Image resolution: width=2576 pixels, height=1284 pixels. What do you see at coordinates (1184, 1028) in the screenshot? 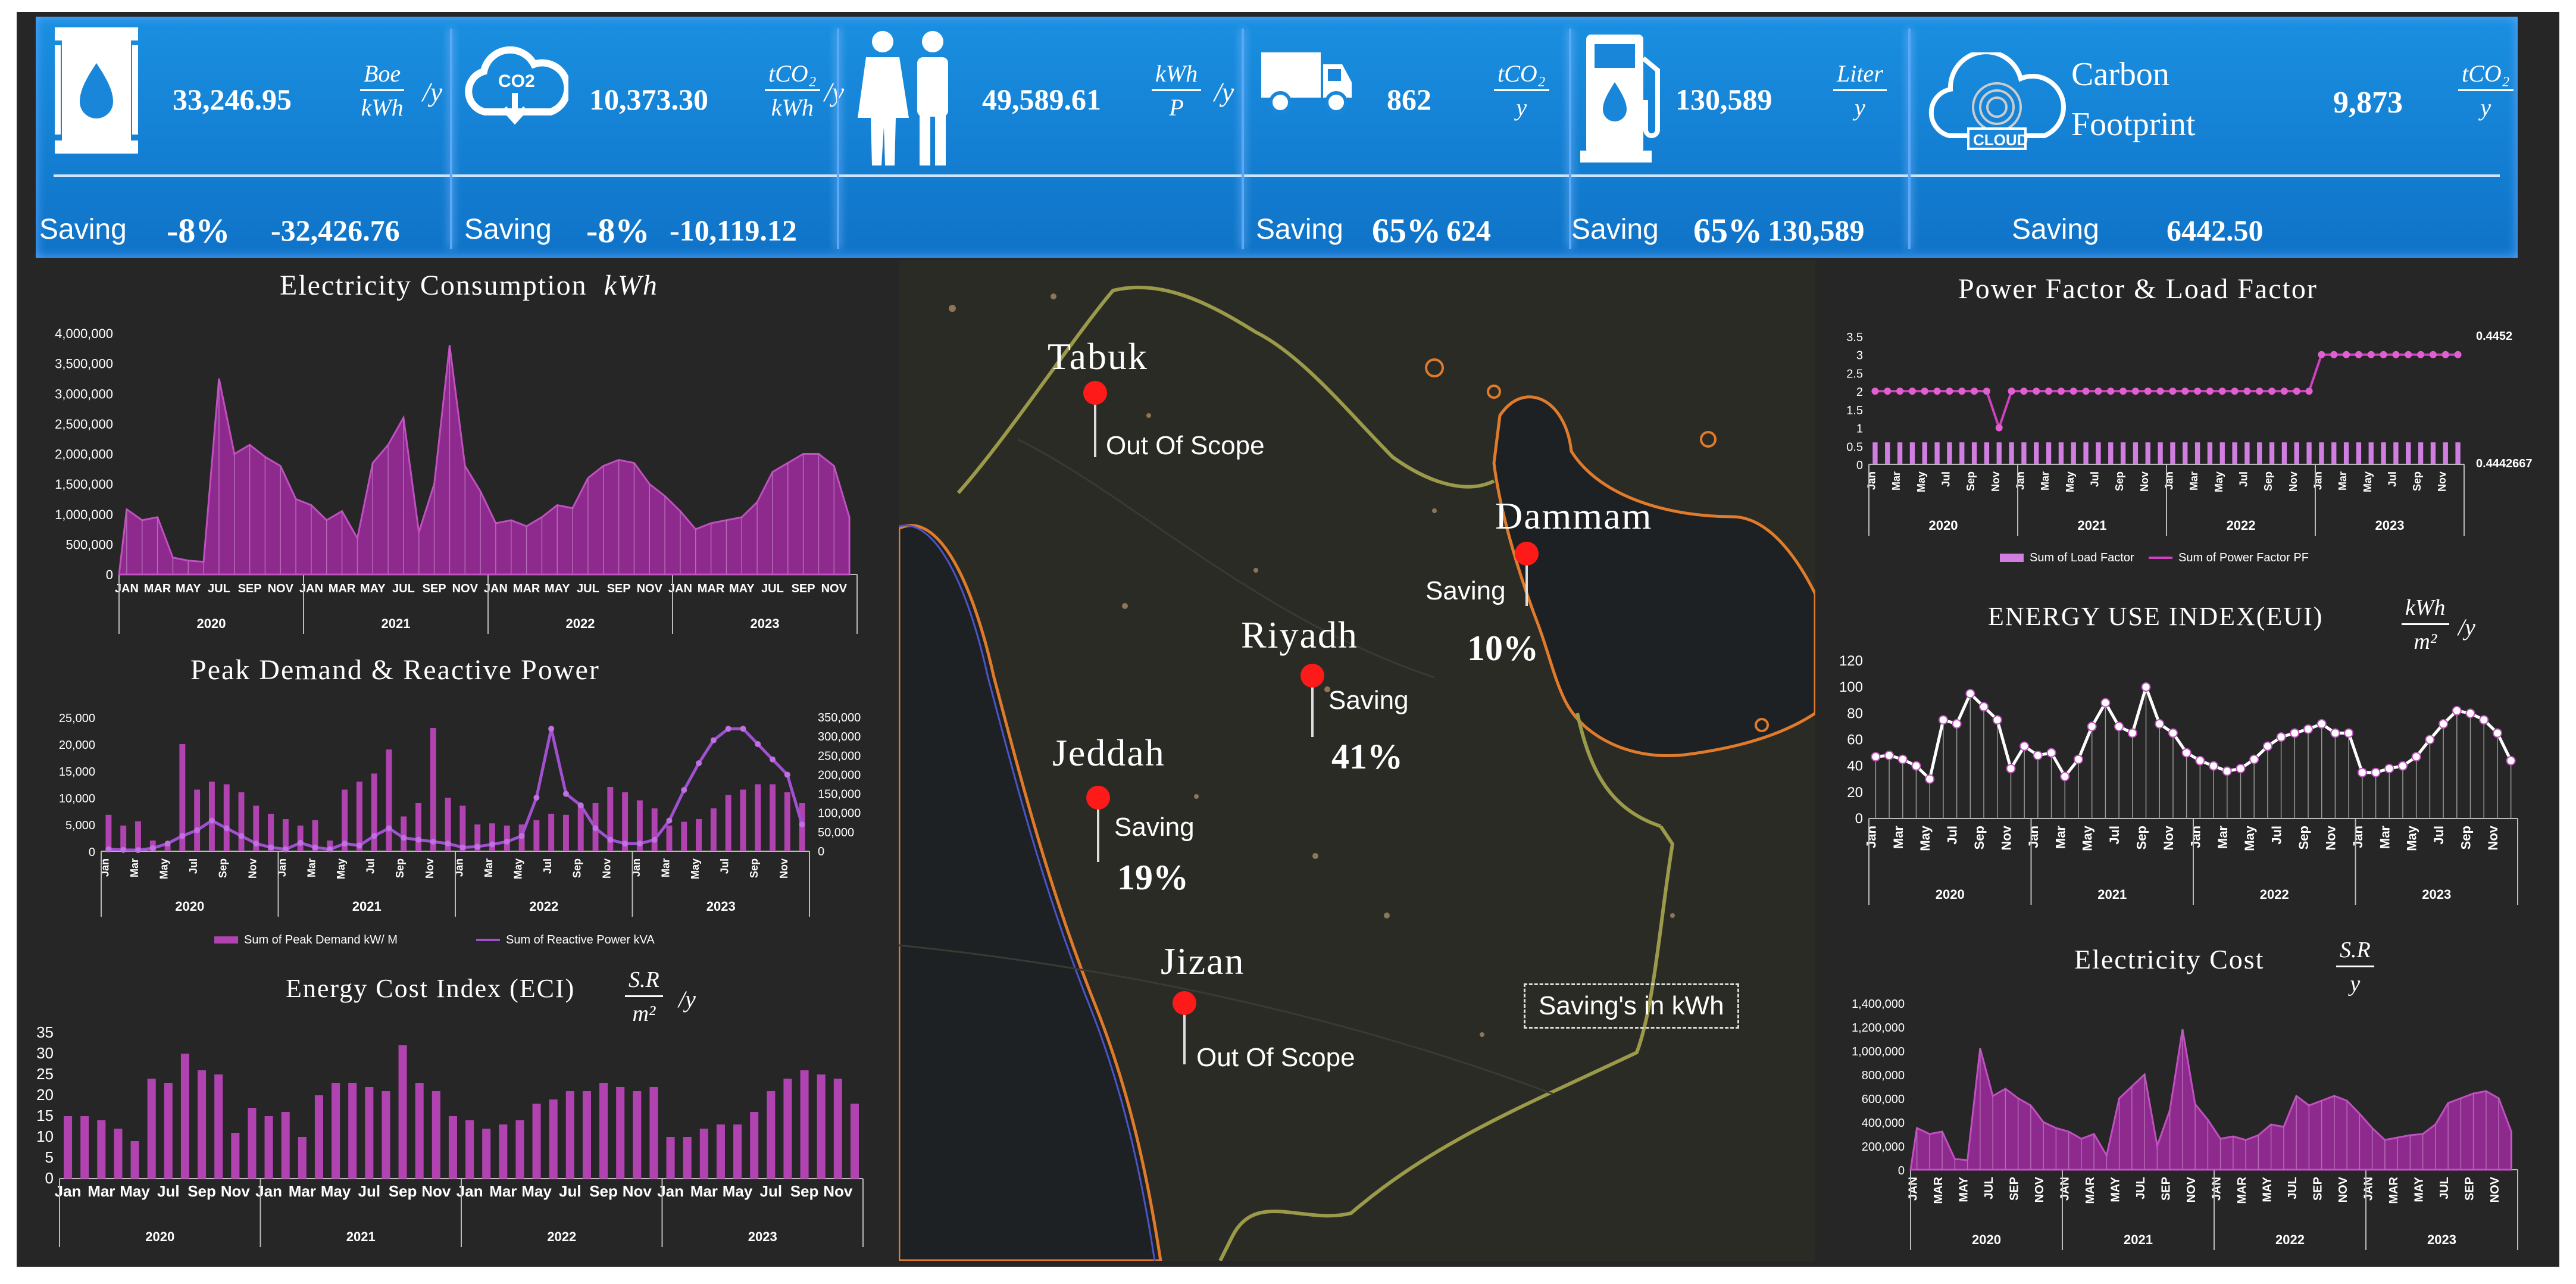
I see `map-pin-jizan` at bounding box center [1184, 1028].